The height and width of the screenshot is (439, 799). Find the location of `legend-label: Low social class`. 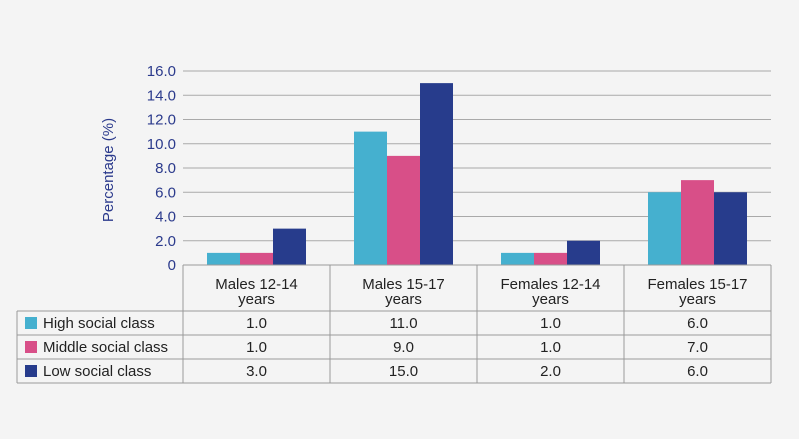

legend-label: Low social class is located at coordinates (97, 371).